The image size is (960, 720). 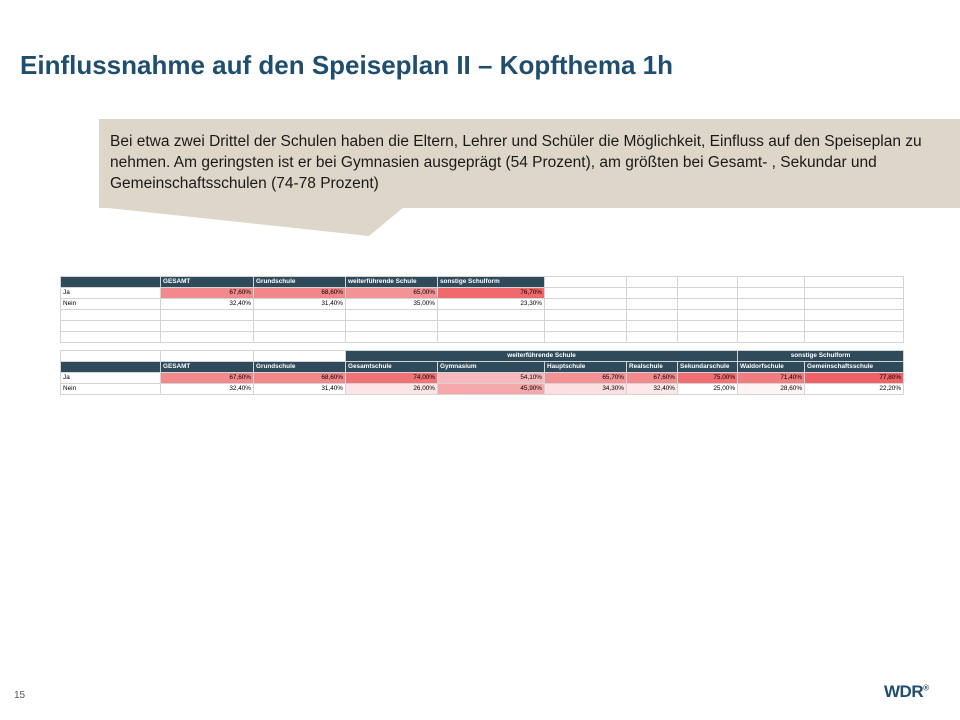 What do you see at coordinates (585, 378) in the screenshot?
I see `value-cell: 65,70%` at bounding box center [585, 378].